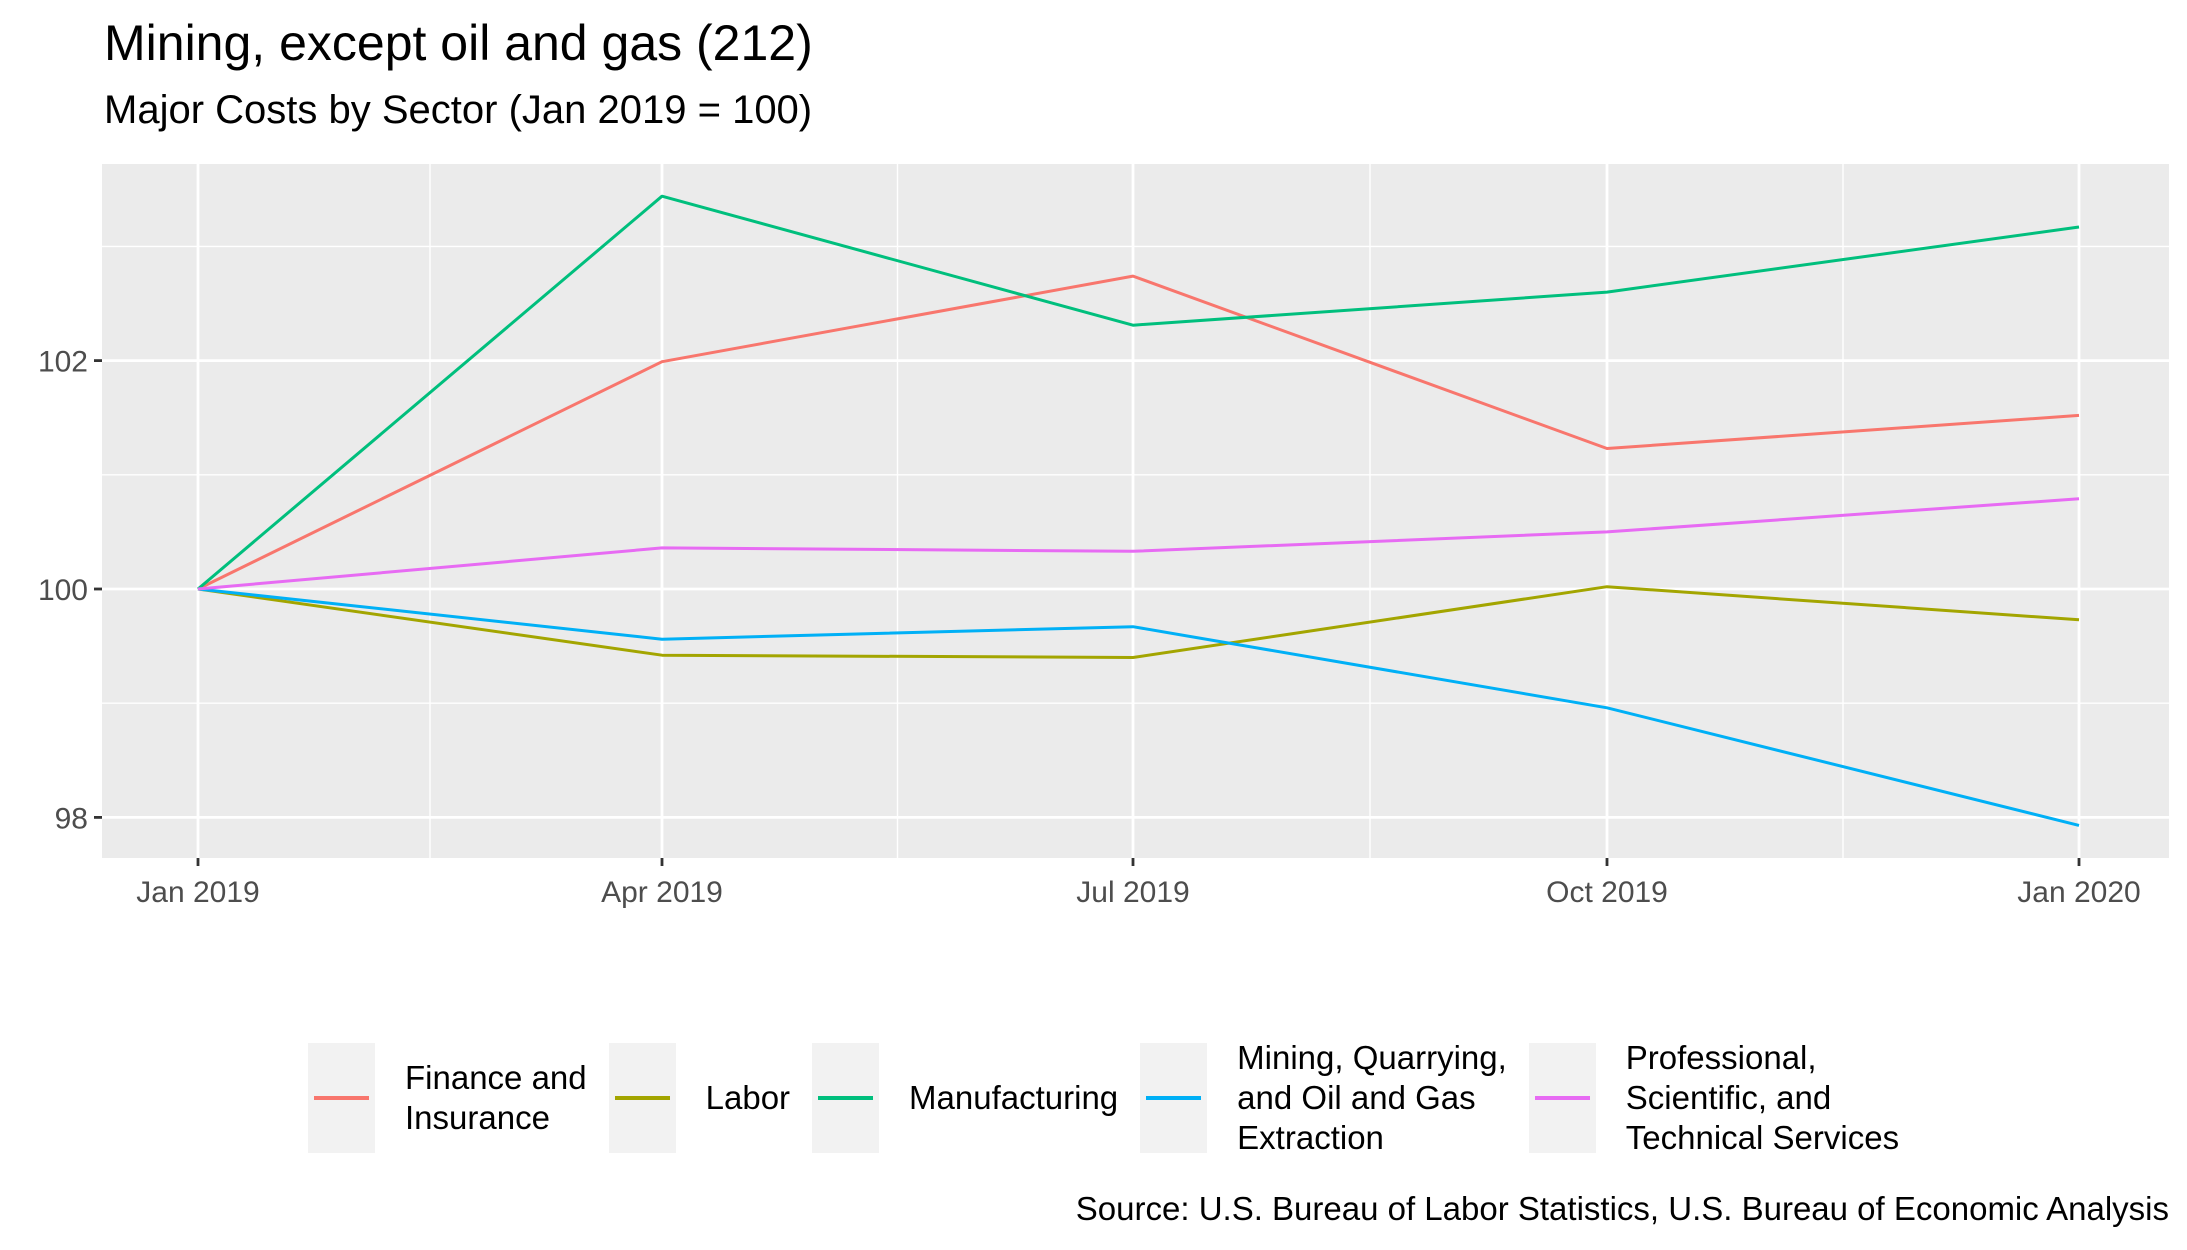  Describe the element at coordinates (496, 1097) in the screenshot. I see `legend-label: Finance and Insurance` at that location.